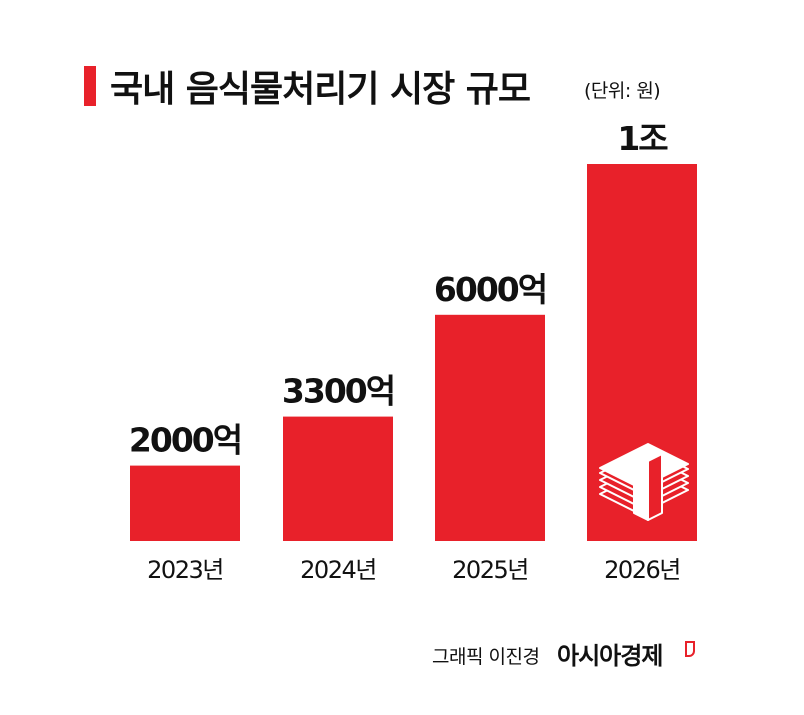 This screenshot has width=804, height=715. What do you see at coordinates (690, 649) in the screenshot?
I see `brand-mark-icon` at bounding box center [690, 649].